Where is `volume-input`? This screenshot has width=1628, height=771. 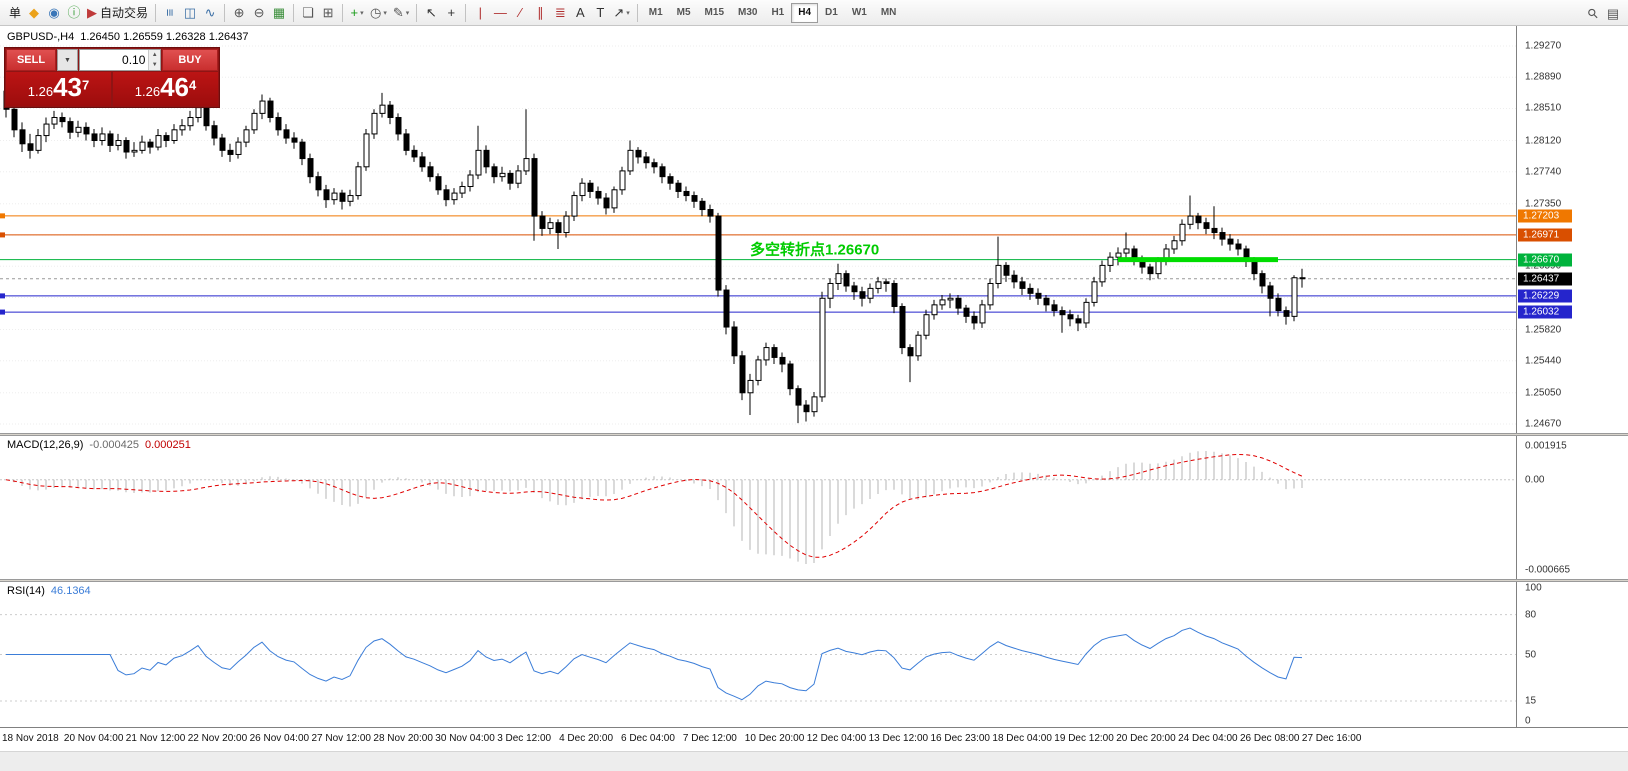
volume-input is located at coordinates (114, 60).